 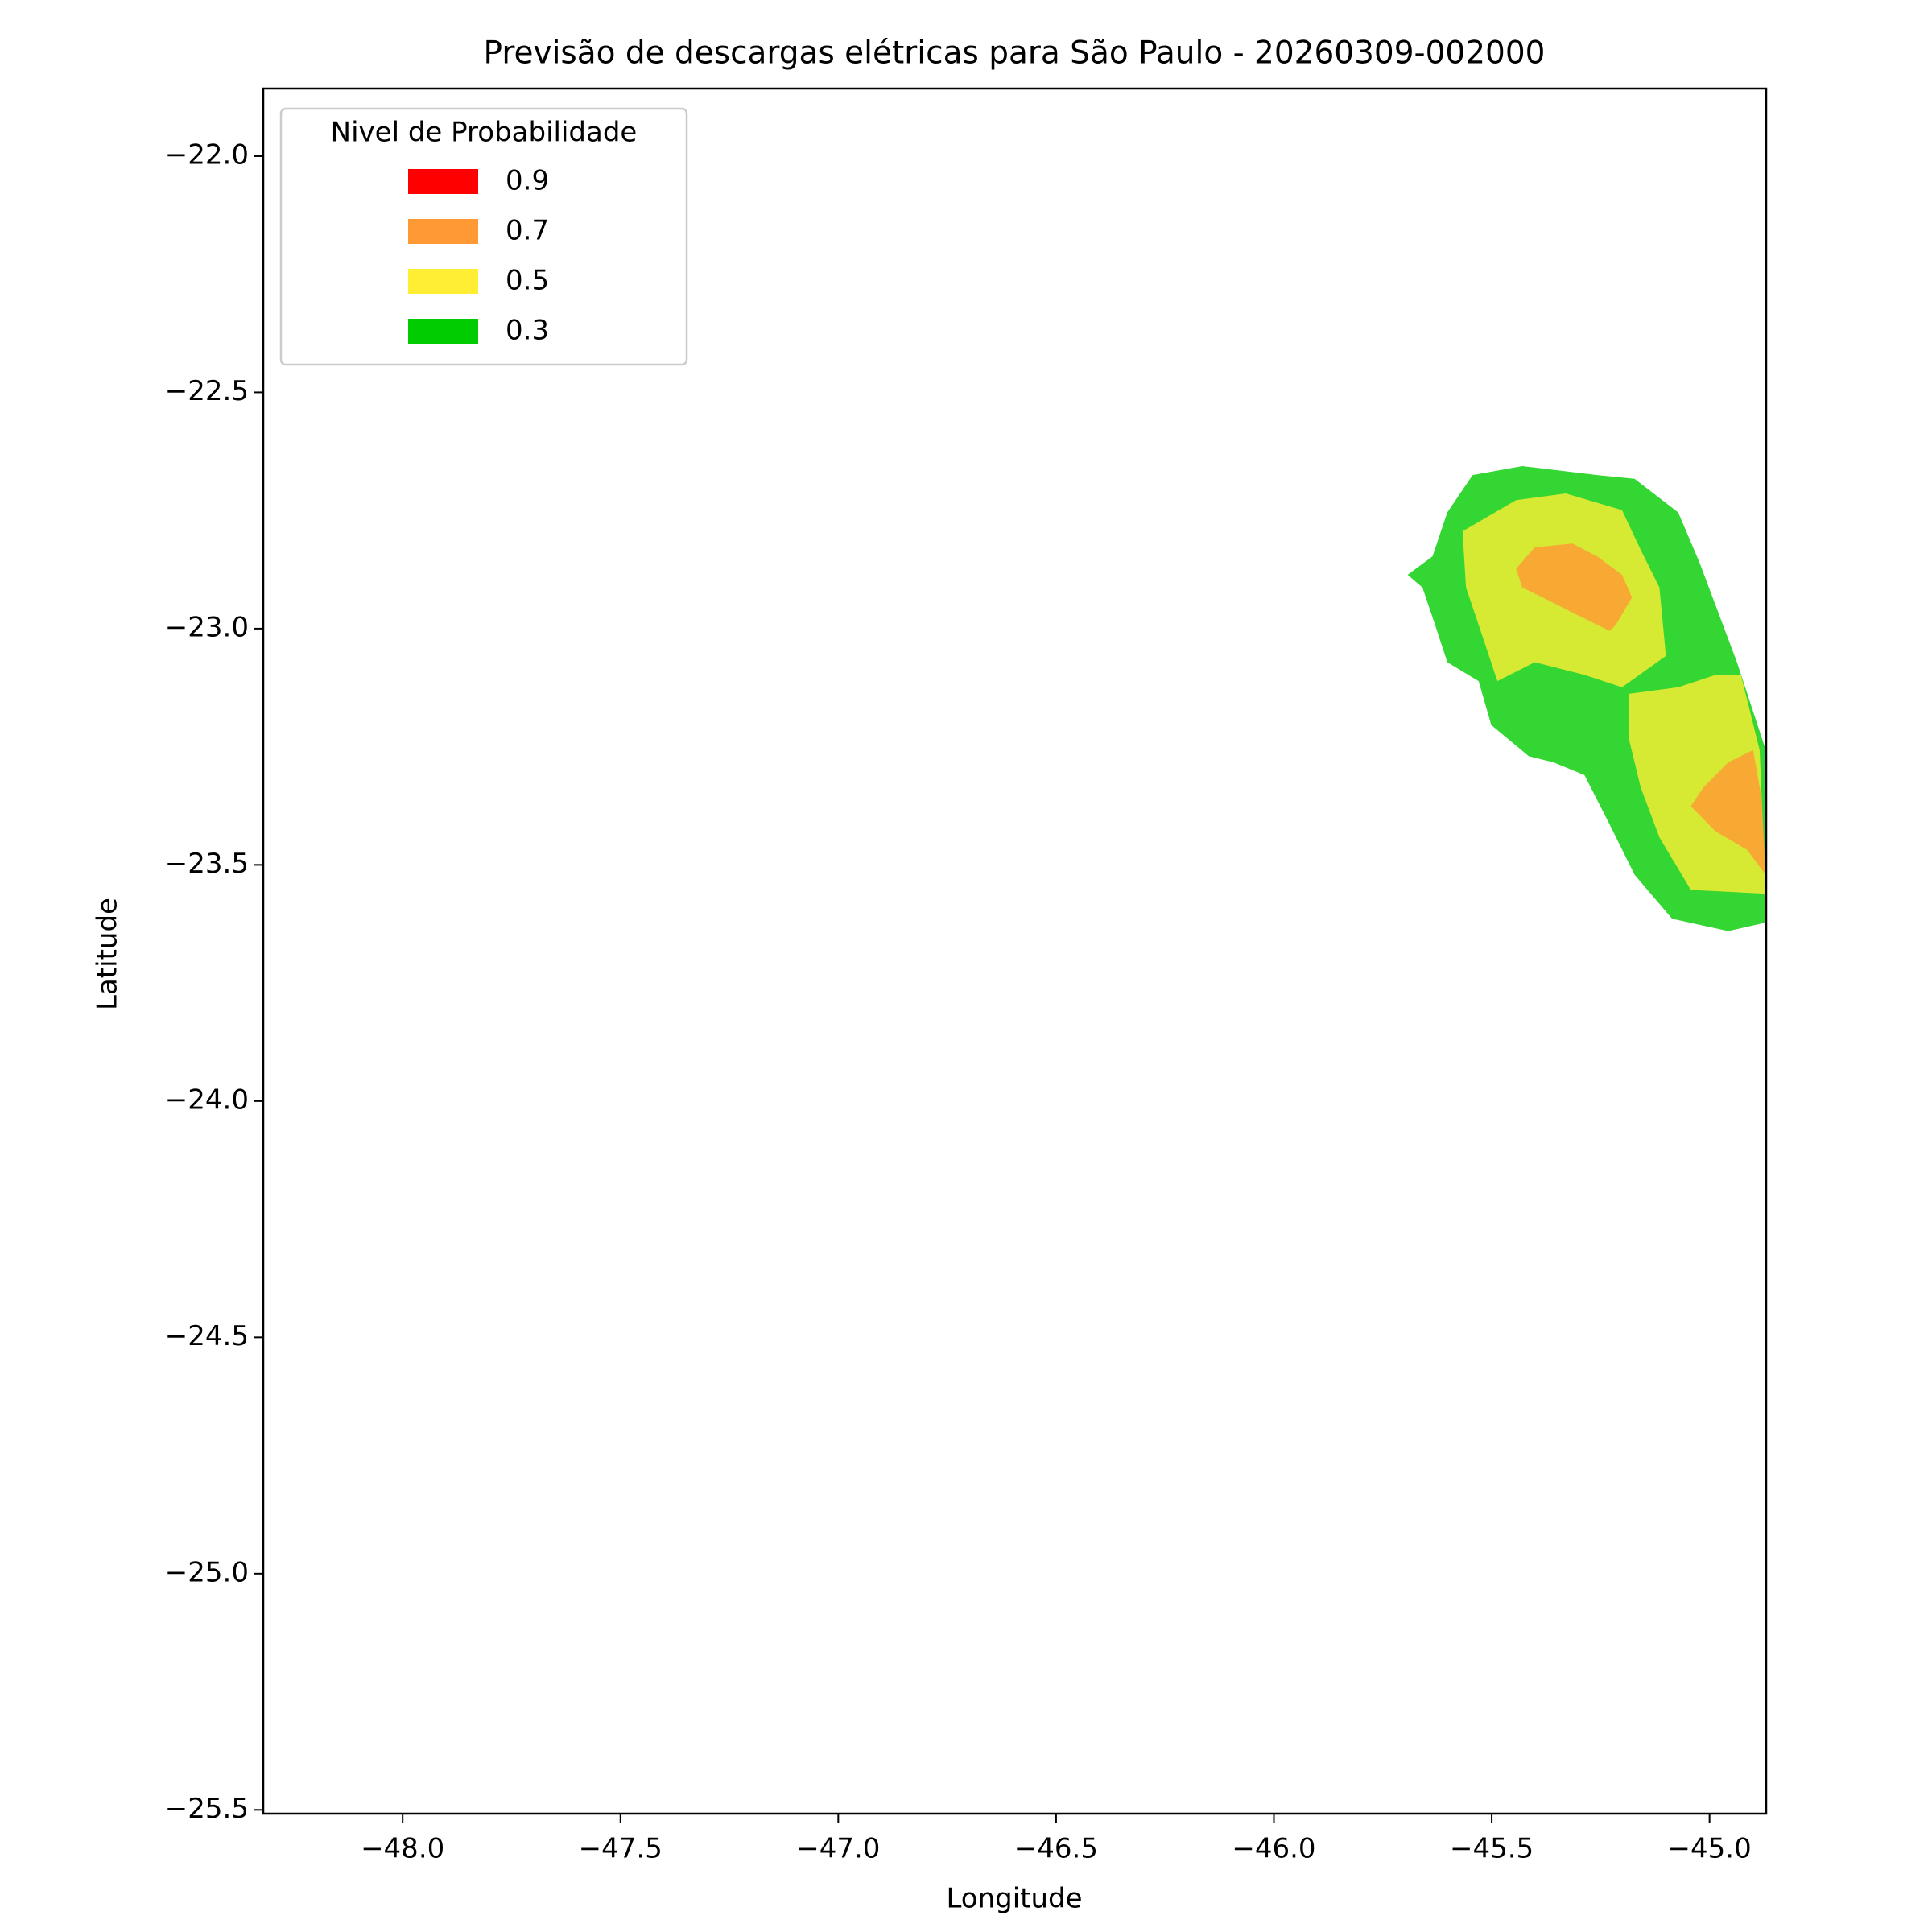 I want to click on x-tick-label: −47.0, so click(x=838, y=1849).